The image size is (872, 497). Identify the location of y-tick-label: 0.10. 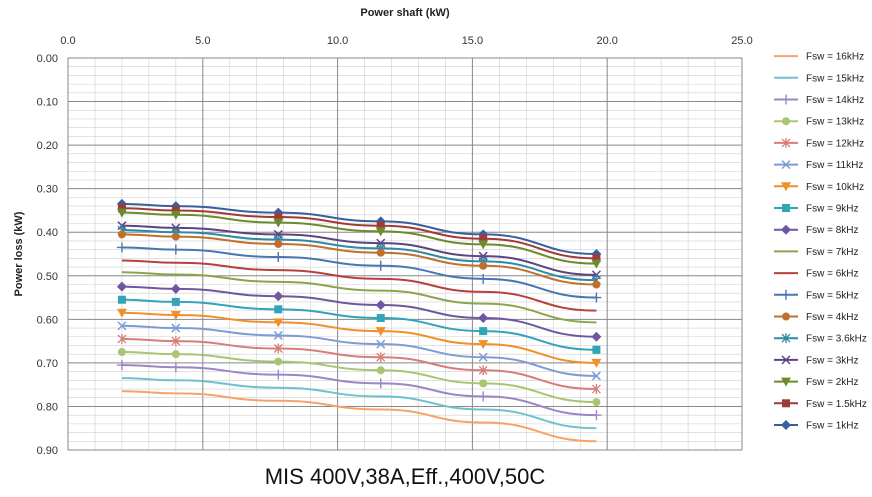
(47, 103).